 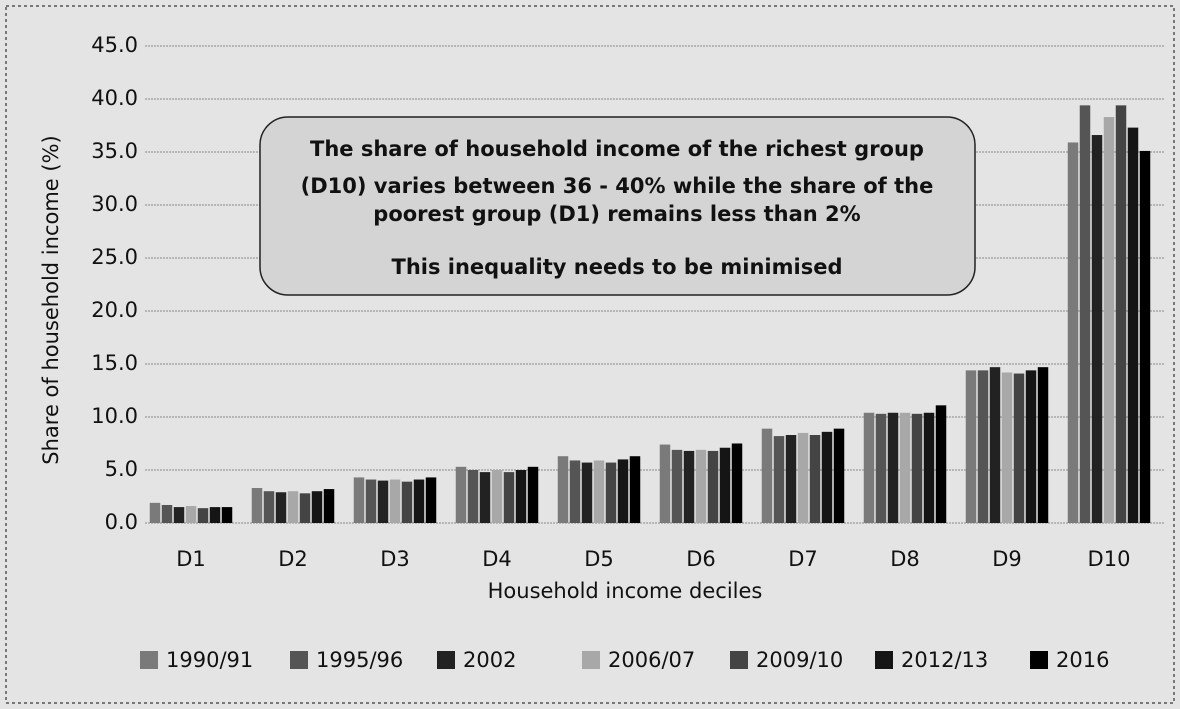 I want to click on y-tick-label: 40.0, so click(x=114, y=98).